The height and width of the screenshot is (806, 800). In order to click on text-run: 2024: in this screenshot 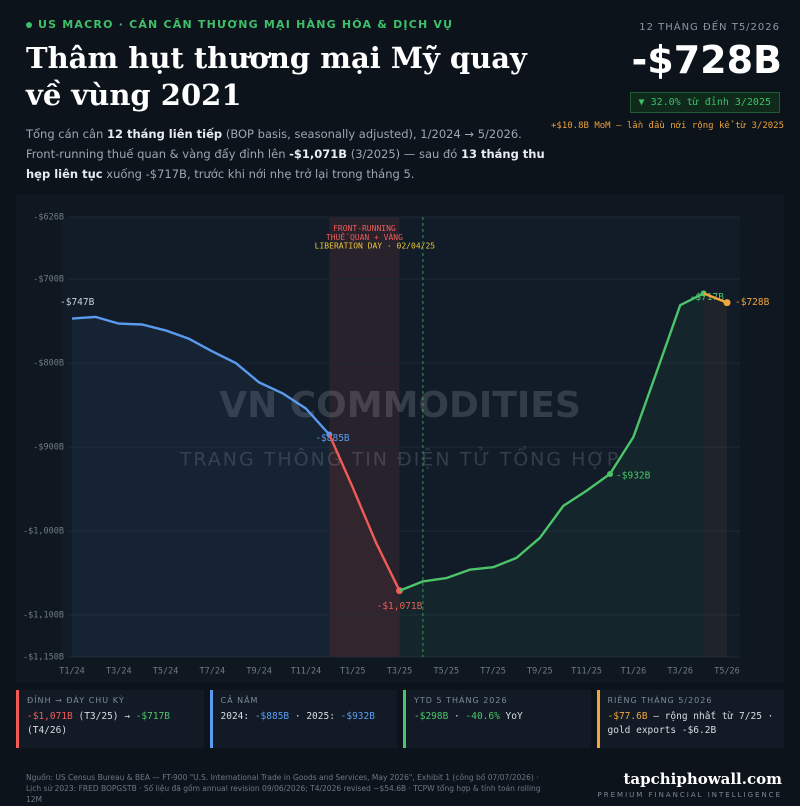, I will do `click(237, 716)`.